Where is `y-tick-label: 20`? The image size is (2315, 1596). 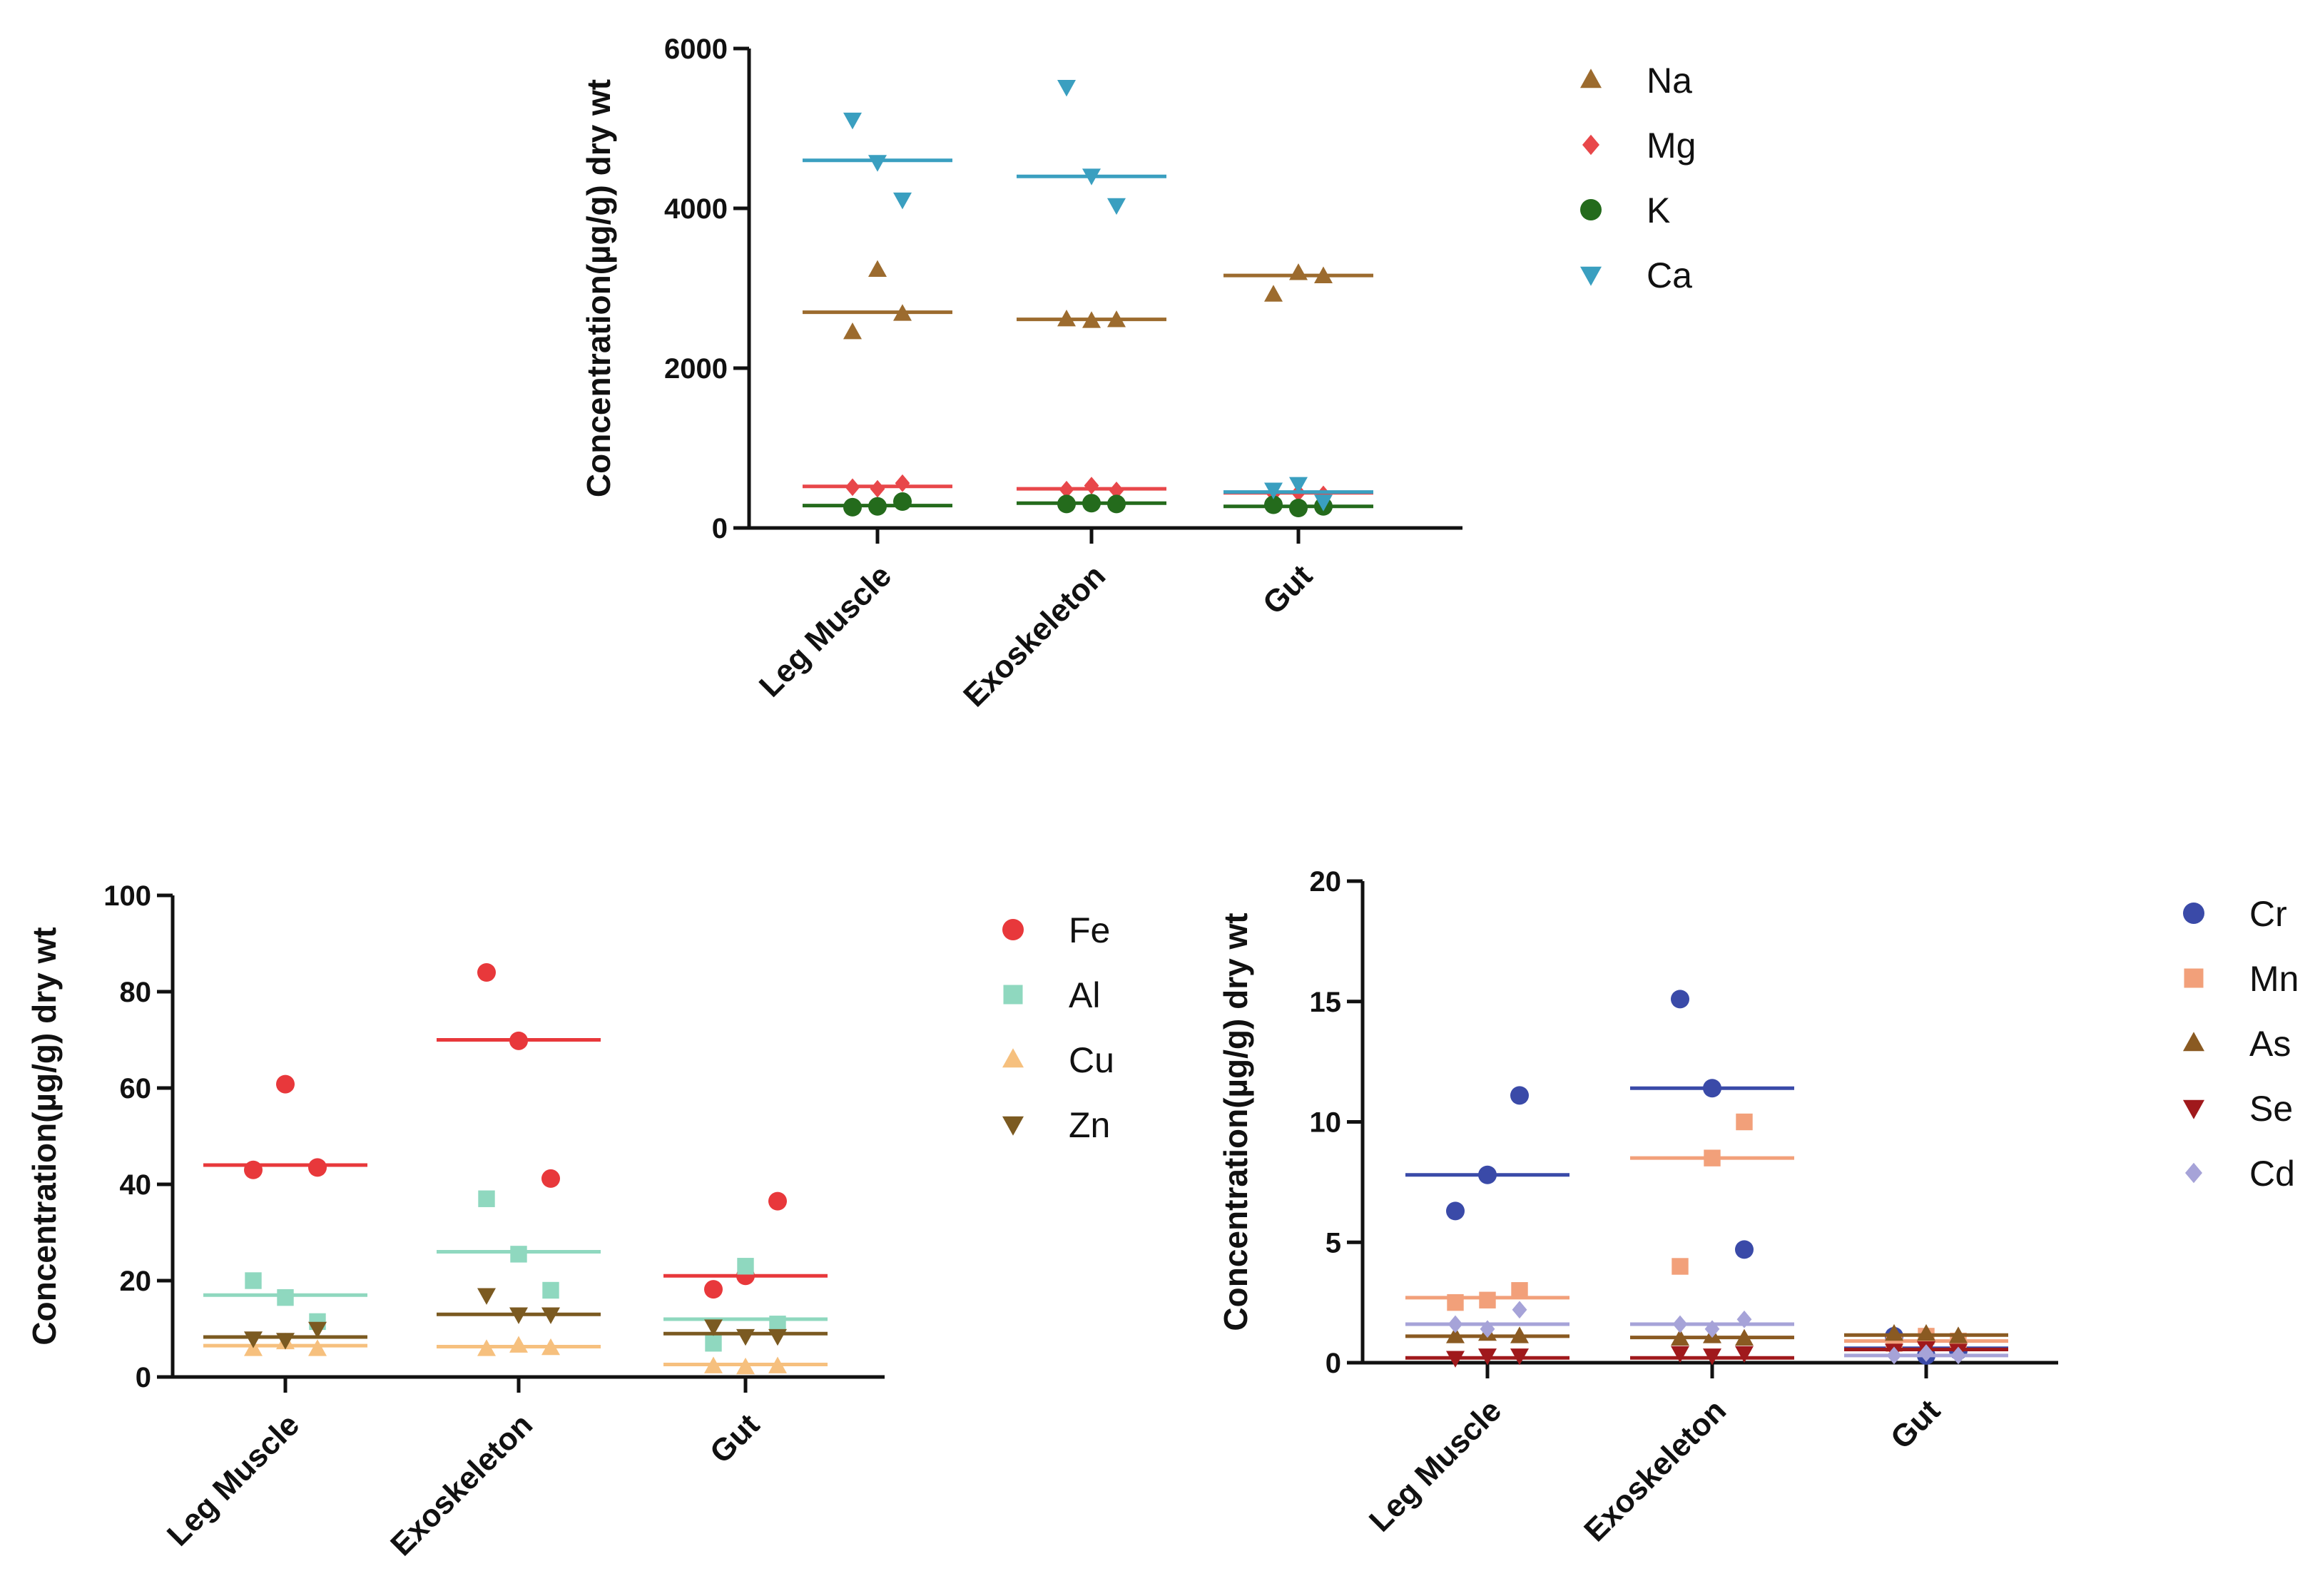 y-tick-label: 20 is located at coordinates (1326, 882).